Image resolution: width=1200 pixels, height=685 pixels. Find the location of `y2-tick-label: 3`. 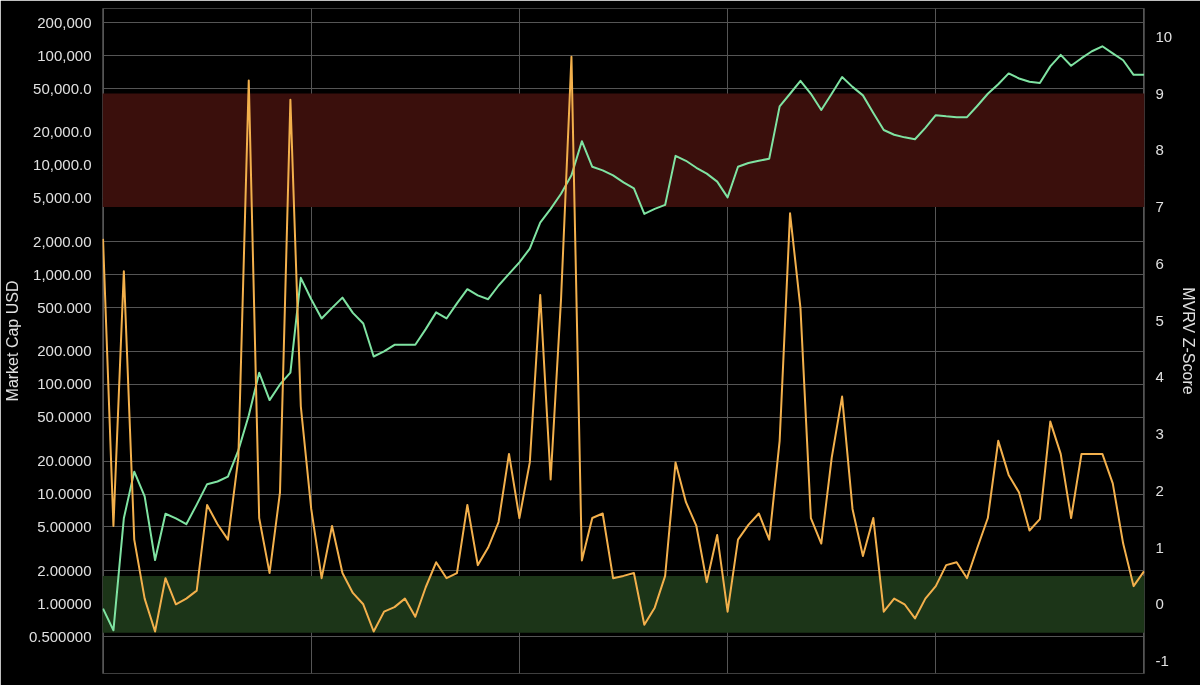

y2-tick-label: 3 is located at coordinates (1159, 434).